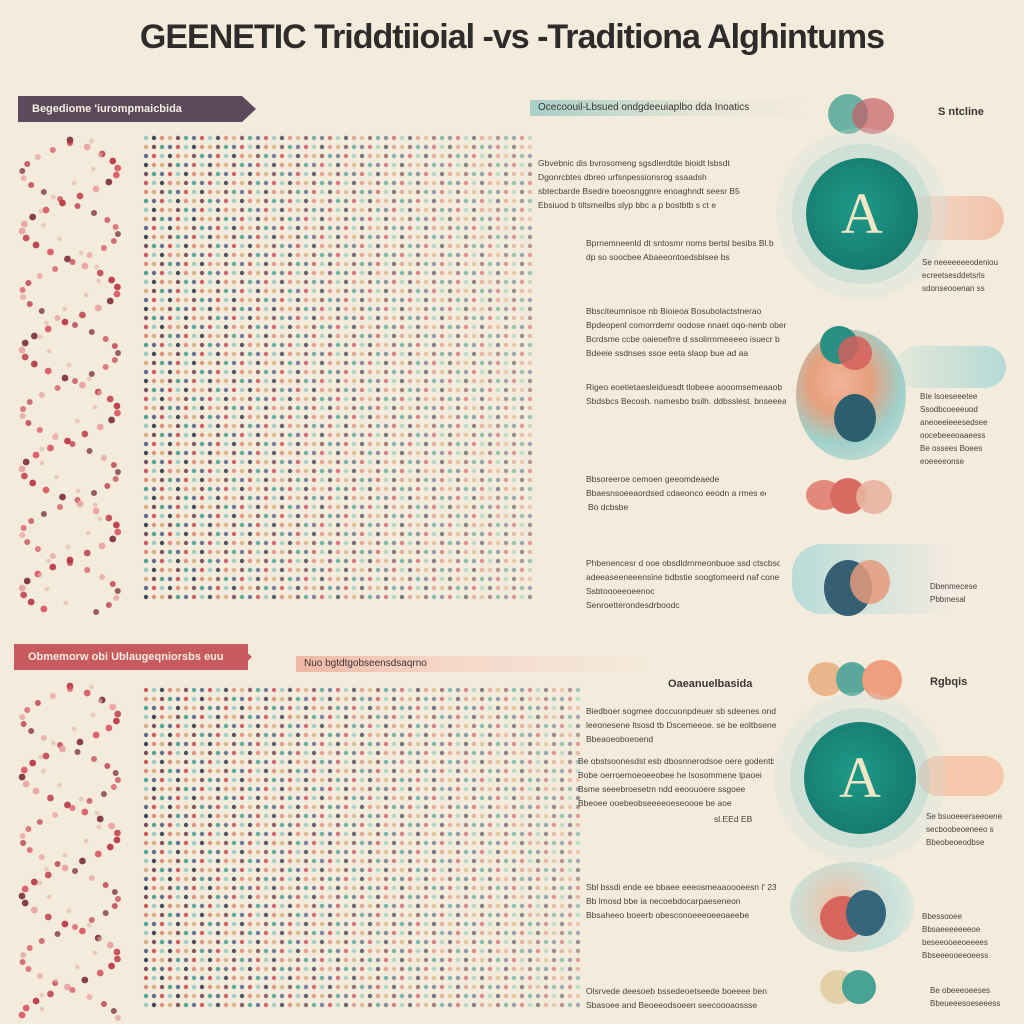 Image resolution: width=1024 pixels, height=1024 pixels. Describe the element at coordinates (608, 507) in the screenshot. I see `top-text-block-6: Bo dcbsbe` at that location.